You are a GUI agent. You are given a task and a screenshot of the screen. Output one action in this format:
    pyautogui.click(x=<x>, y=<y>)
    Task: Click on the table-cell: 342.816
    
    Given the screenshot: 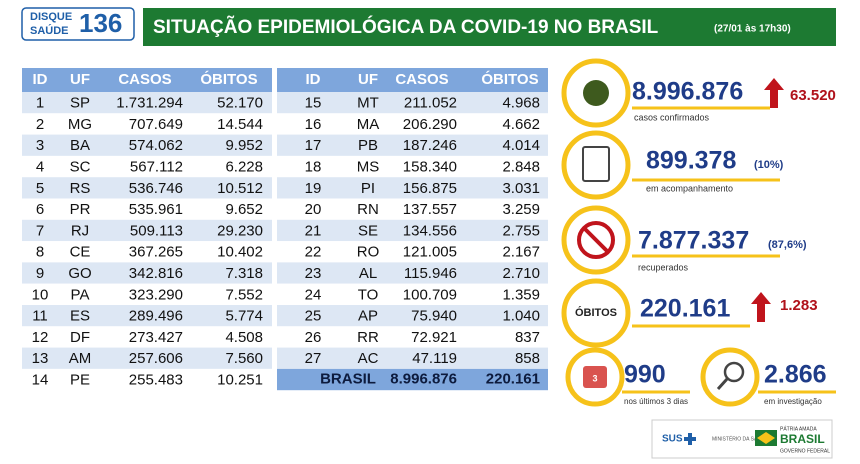 What is the action you would take?
    pyautogui.click(x=156, y=273)
    